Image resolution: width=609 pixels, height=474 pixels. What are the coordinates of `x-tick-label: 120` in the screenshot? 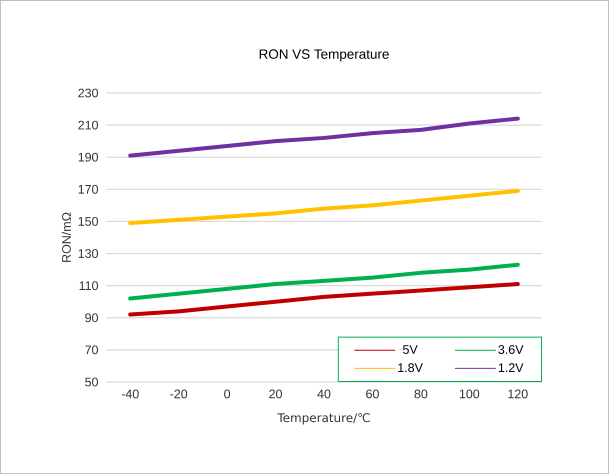 It's located at (518, 394).